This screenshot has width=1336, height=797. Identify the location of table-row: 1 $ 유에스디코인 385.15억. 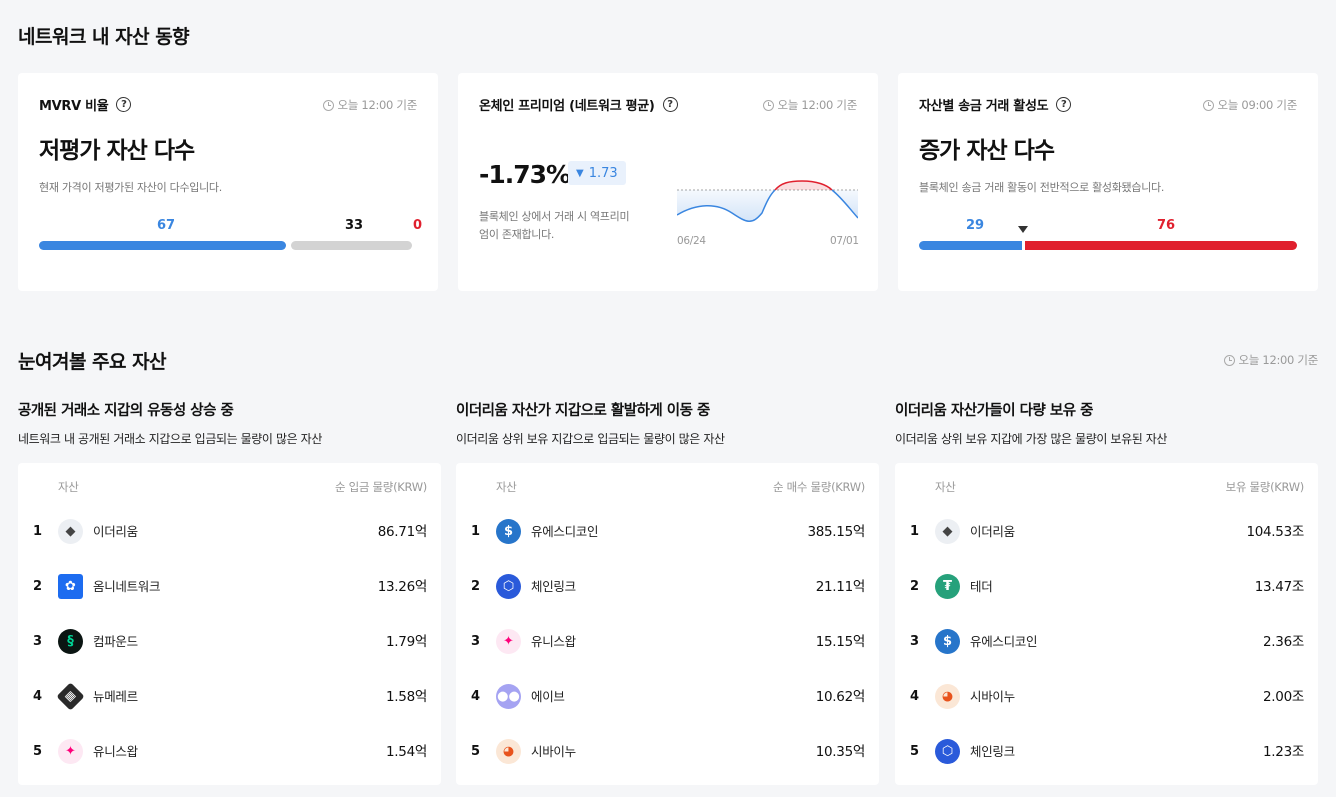
(667, 546).